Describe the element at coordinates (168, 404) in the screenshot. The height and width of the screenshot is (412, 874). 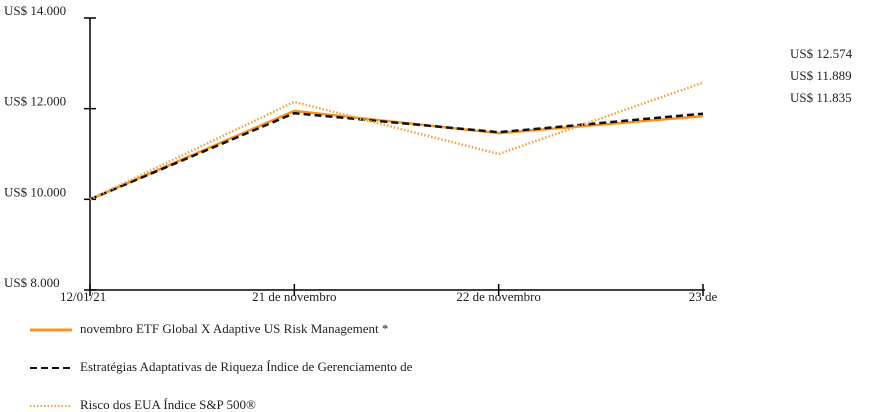
I see `legend-label: Risco dos EUA Índice S&P 500®` at that location.